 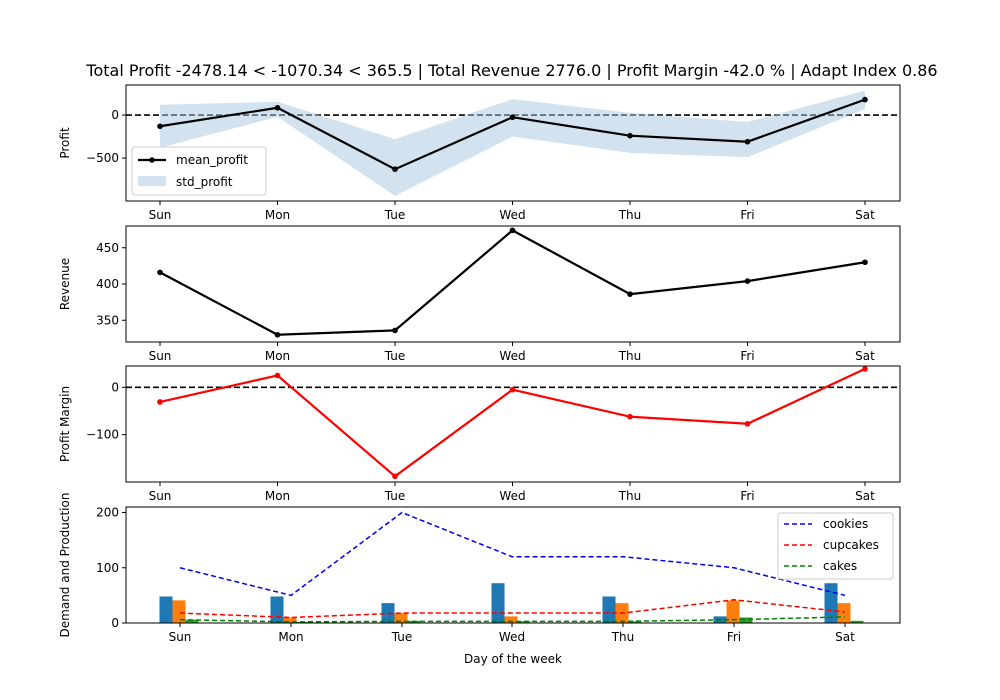 I want to click on legend-swatch-std-profit, so click(x=152, y=181).